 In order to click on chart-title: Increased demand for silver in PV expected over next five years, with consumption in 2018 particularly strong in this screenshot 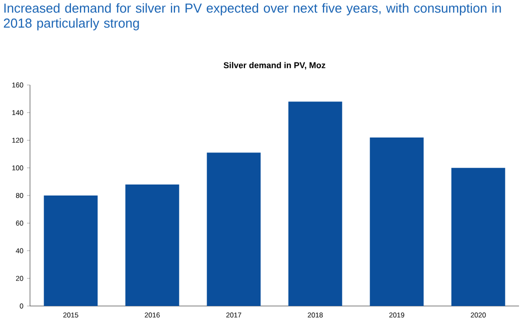, I will do `click(252, 16)`.